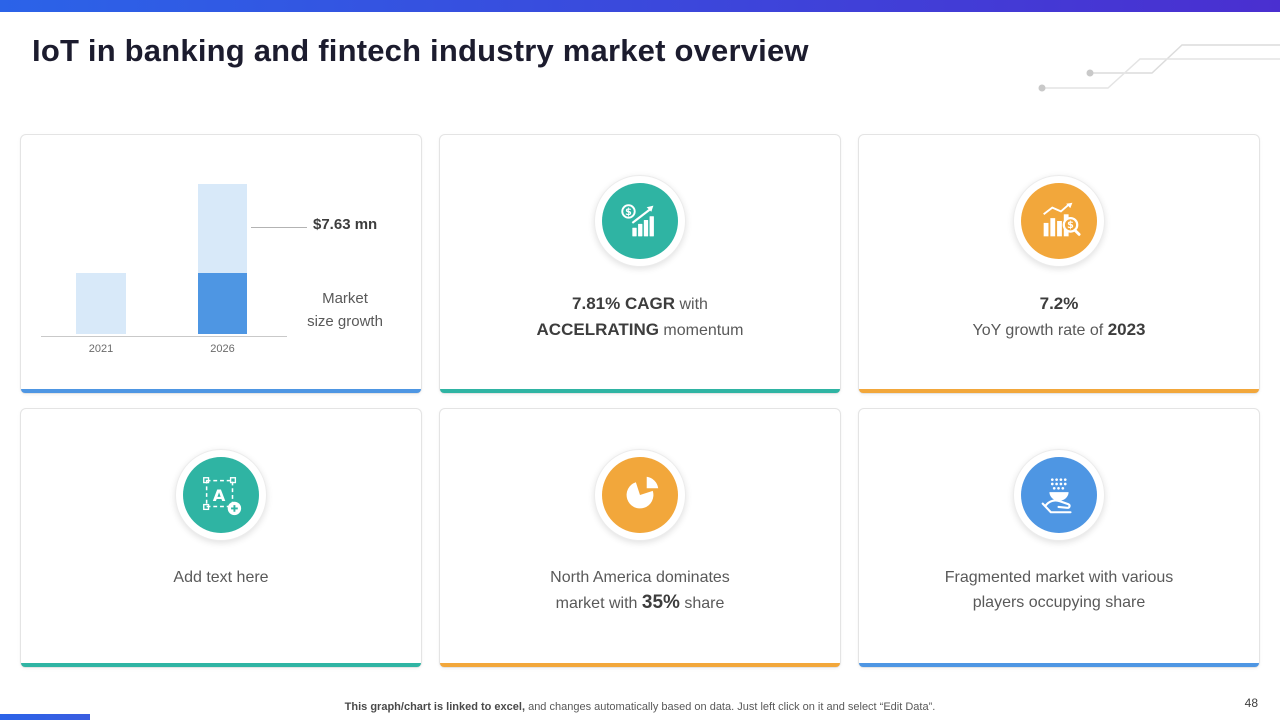 This screenshot has height=720, width=1280. I want to click on cagr-line-2: ACCELRATING momentum, so click(640, 330).